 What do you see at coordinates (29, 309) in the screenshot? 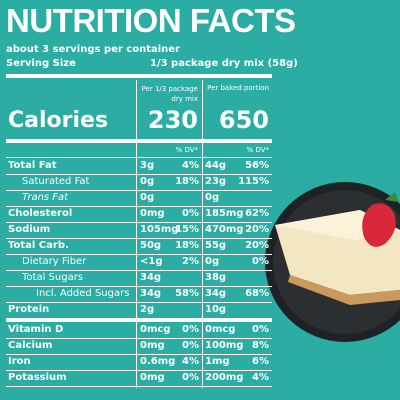
I see `nutrient-label: Protein` at bounding box center [29, 309].